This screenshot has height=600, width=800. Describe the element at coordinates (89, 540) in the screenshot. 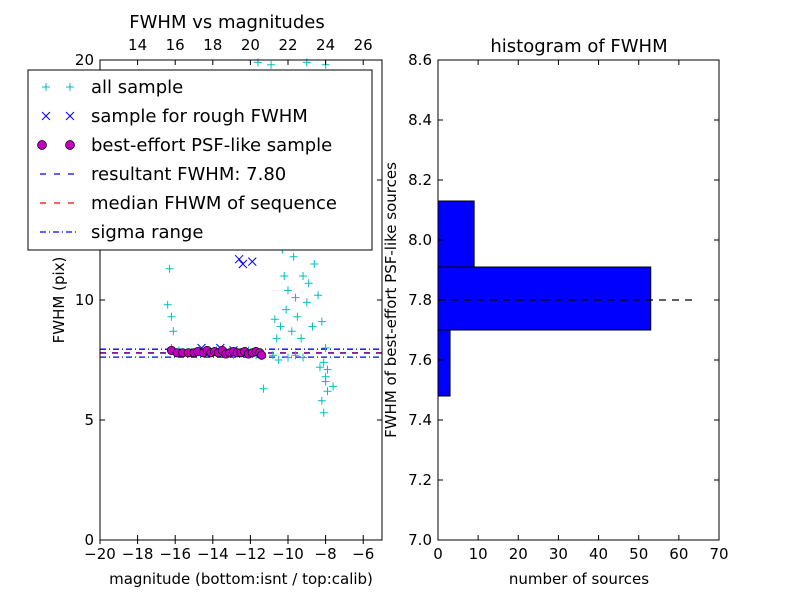

I see `y-tick-label: 0` at that location.